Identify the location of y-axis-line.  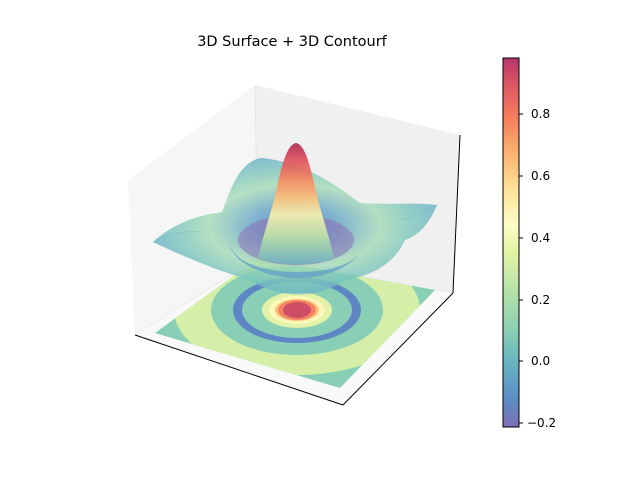
(398, 349).